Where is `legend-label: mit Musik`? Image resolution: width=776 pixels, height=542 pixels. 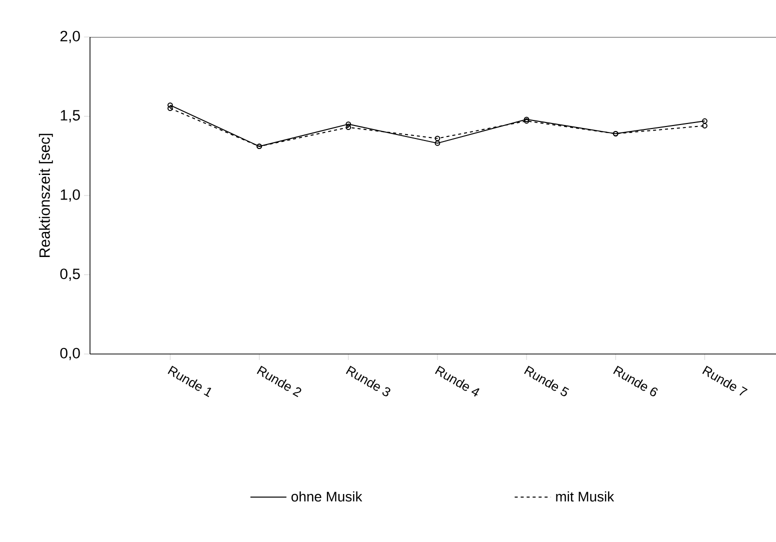
legend-label: mit Musik is located at coordinates (585, 496).